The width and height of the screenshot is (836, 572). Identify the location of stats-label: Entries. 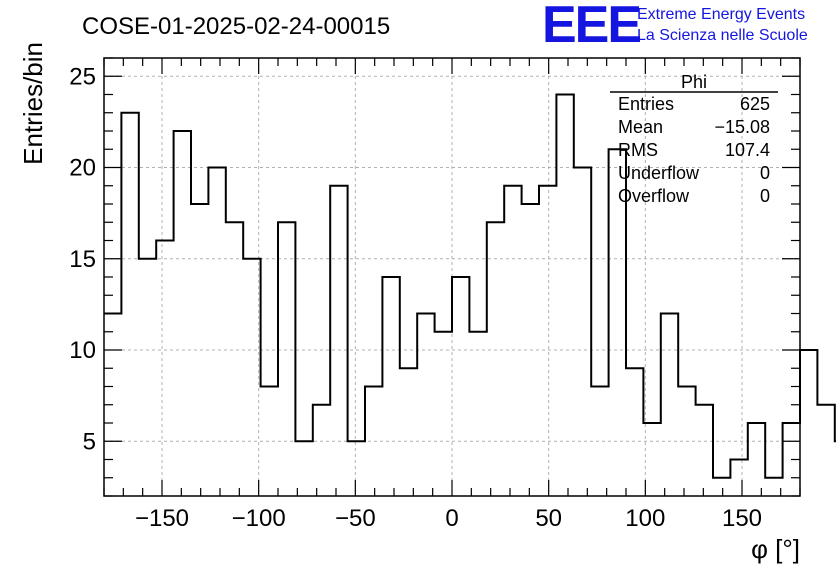
(646, 104).